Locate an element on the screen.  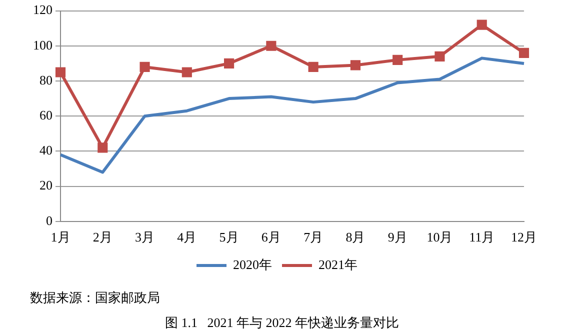
y-tick-label: 40 is located at coordinates (46, 150).